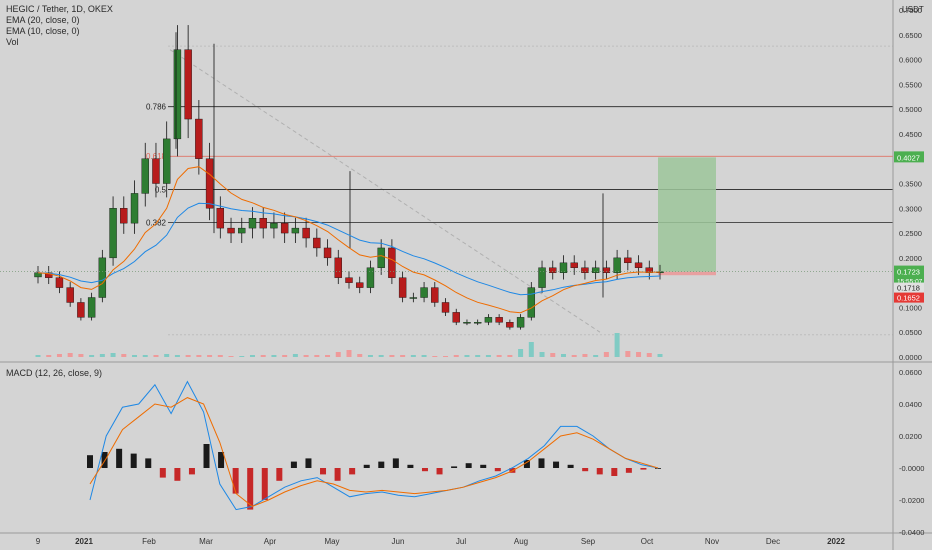 The image size is (932, 550). Describe the element at coordinates (910, 134) in the screenshot. I see `price-tick-label: 0.4500` at that location.